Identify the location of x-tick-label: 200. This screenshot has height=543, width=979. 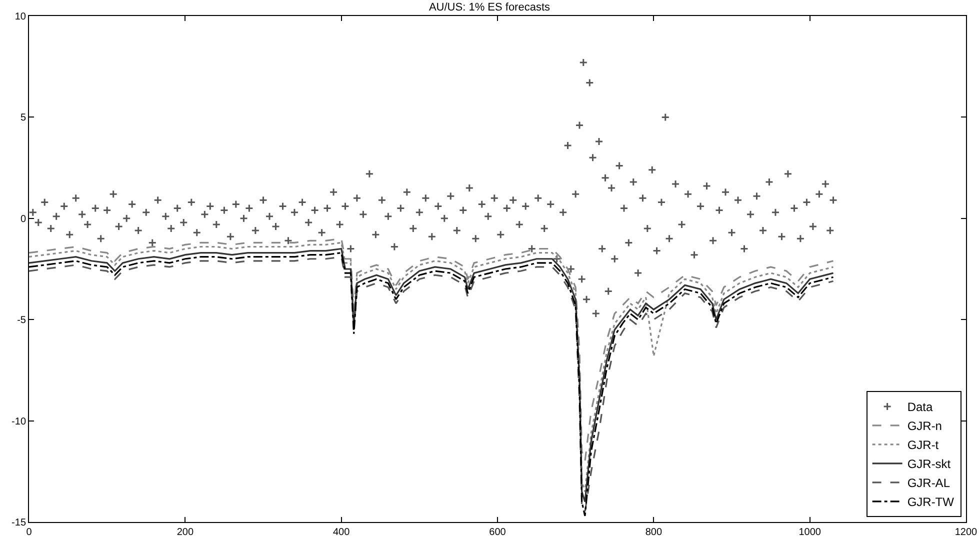
(185, 532).